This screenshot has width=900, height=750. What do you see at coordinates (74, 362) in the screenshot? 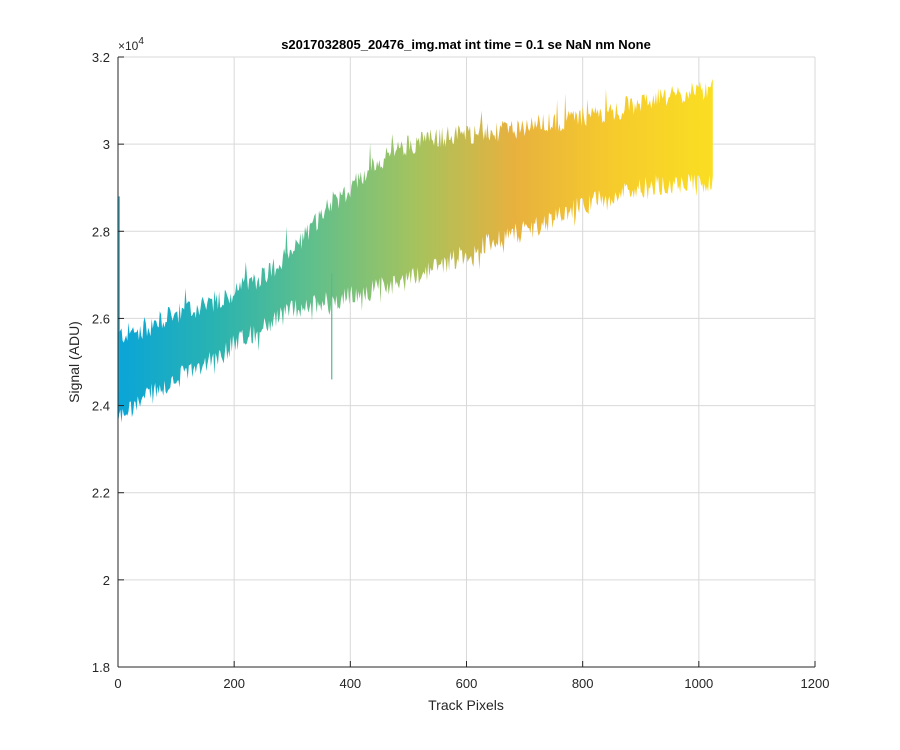
I see `y-axis-label: Signal (ADU)` at bounding box center [74, 362].